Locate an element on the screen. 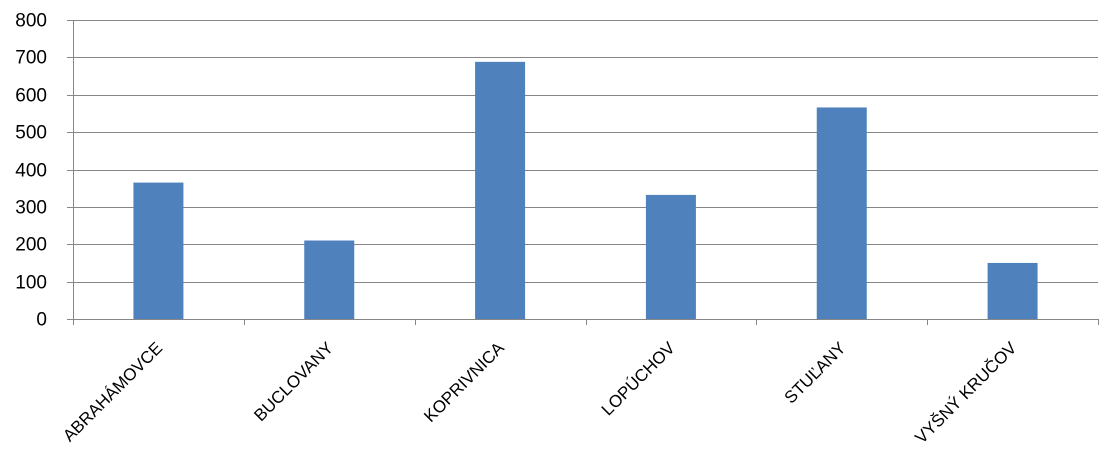 The image size is (1107, 475). y-tick-label: 200 is located at coordinates (31, 245).